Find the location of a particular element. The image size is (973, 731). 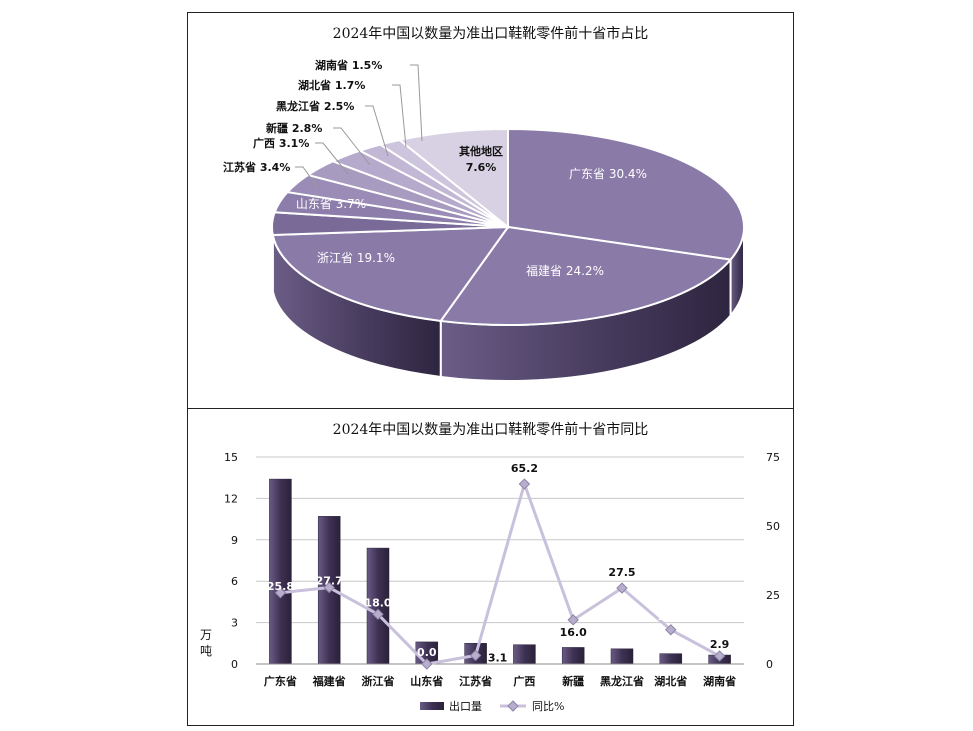

y-tick-label: 12 is located at coordinates (231, 498).